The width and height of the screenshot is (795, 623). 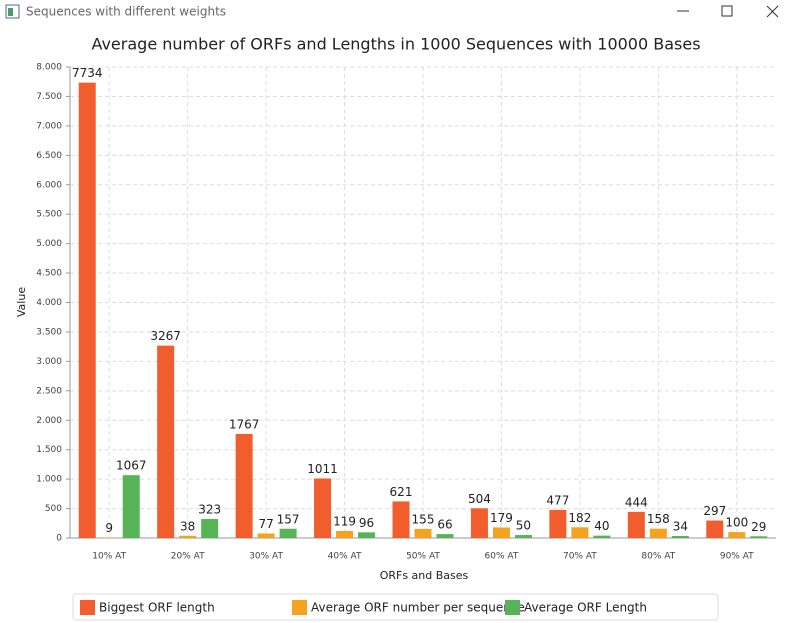 I want to click on data-label: 3267, so click(x=165, y=336).